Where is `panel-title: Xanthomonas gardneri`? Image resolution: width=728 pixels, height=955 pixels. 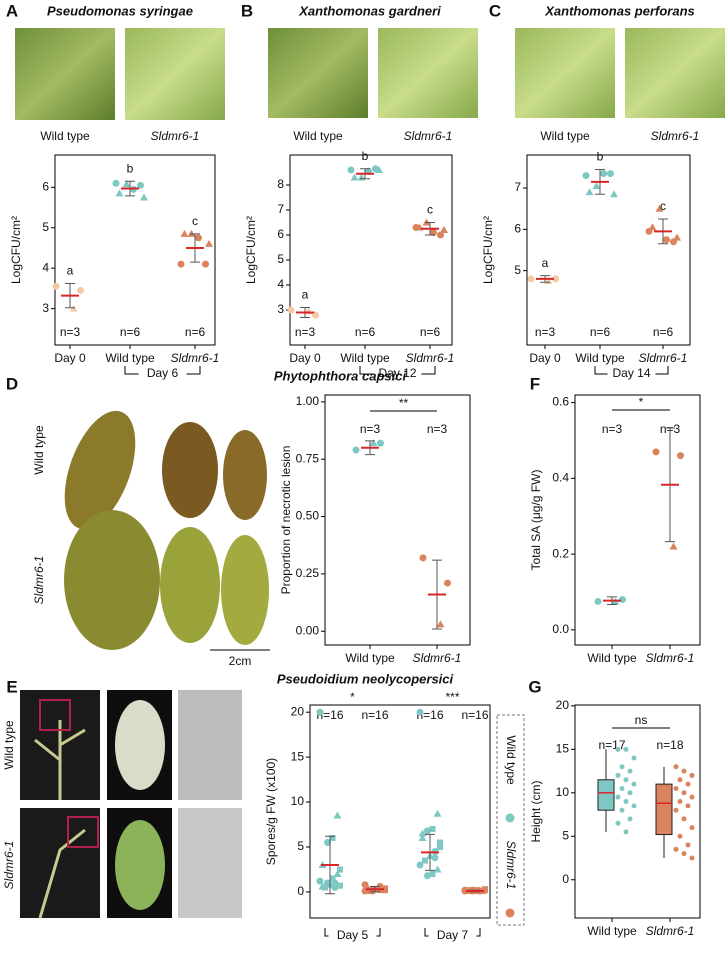
panel-title: Xanthomonas gardneri is located at coordinates (369, 10).